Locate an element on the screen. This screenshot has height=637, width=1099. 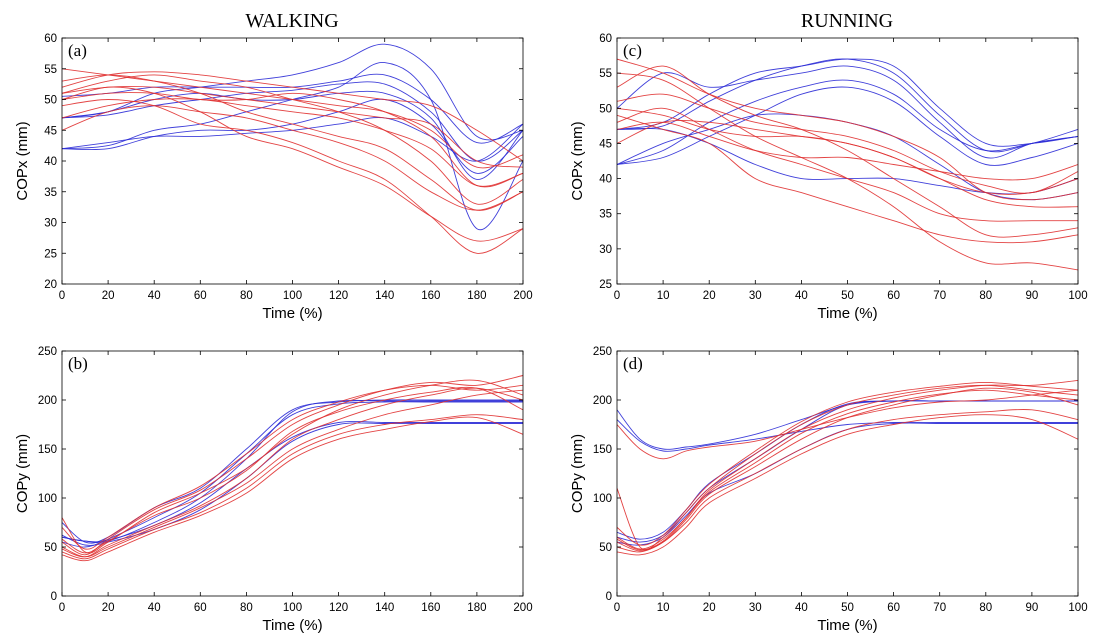
walking-title: WALKING is located at coordinates (291, 21).